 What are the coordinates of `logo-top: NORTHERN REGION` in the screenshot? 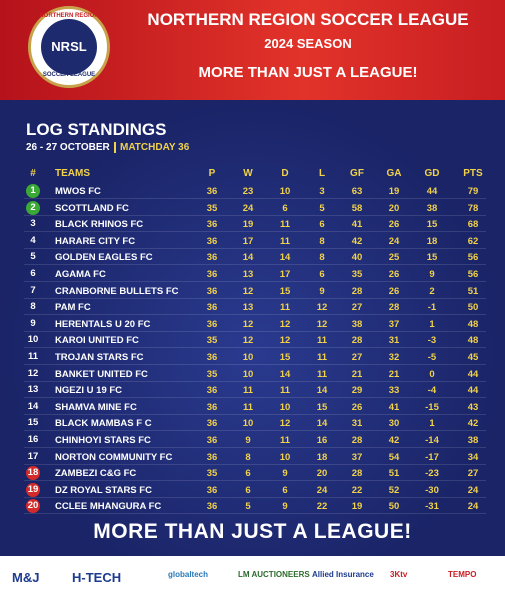 It's located at (69, 16).